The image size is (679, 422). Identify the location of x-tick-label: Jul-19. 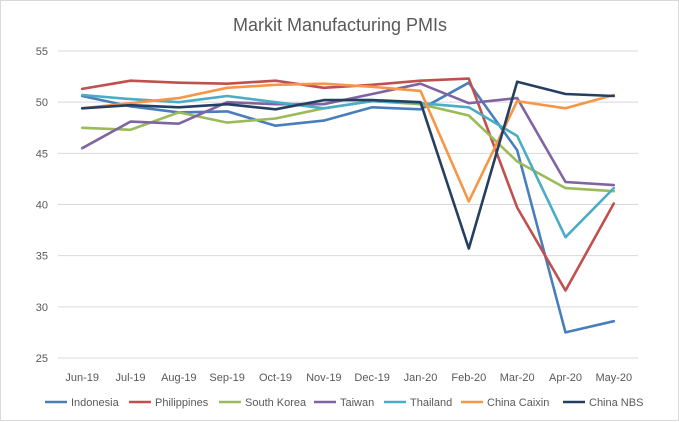
(131, 378).